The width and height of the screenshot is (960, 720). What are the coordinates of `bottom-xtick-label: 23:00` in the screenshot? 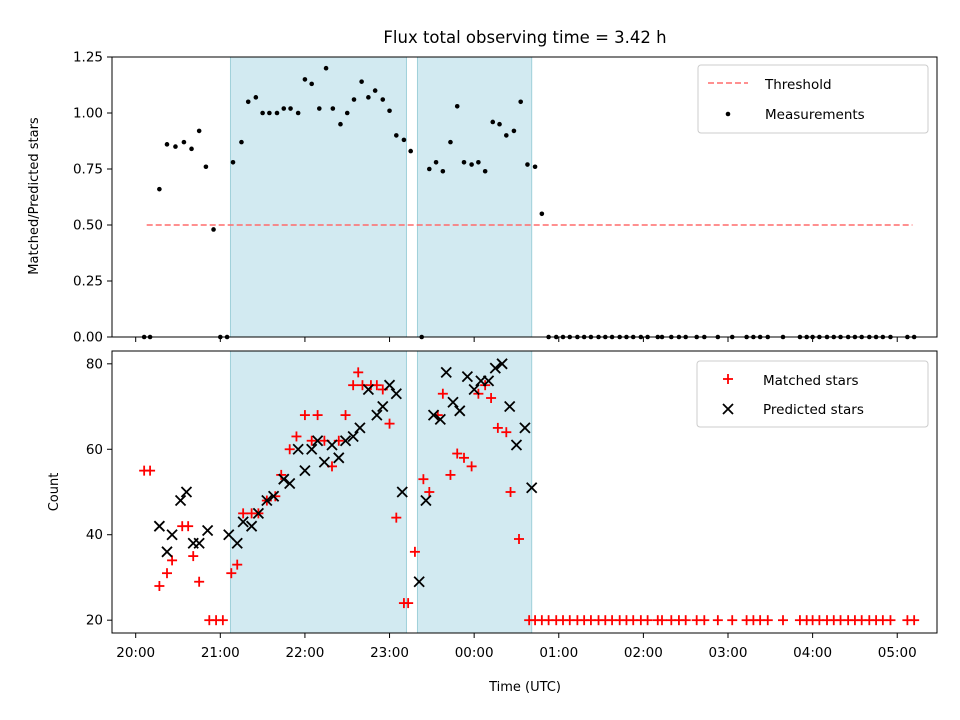 It's located at (389, 653).